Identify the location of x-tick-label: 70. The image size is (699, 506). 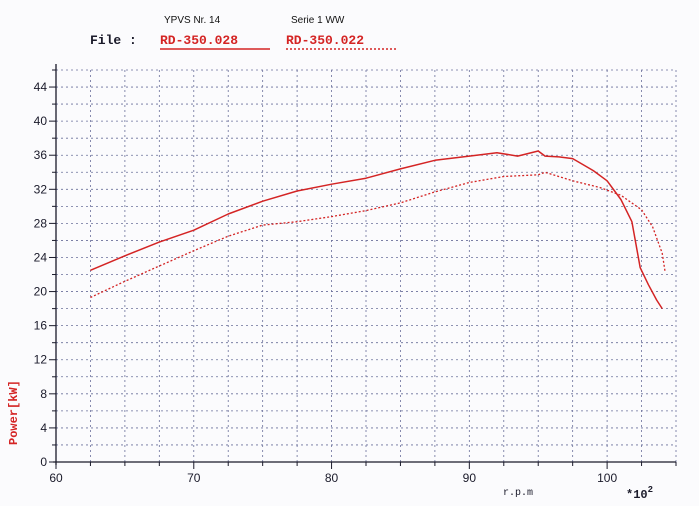
(194, 478).